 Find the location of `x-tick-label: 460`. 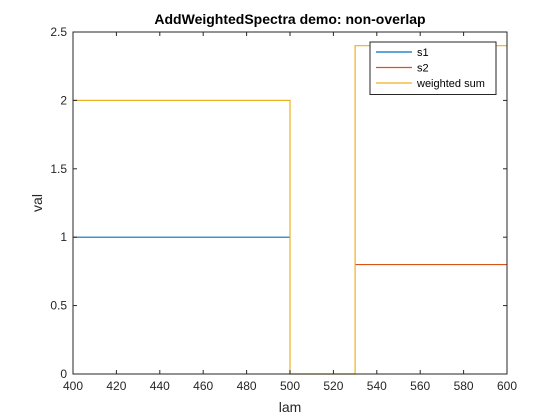

x-tick-label: 460 is located at coordinates (203, 386).